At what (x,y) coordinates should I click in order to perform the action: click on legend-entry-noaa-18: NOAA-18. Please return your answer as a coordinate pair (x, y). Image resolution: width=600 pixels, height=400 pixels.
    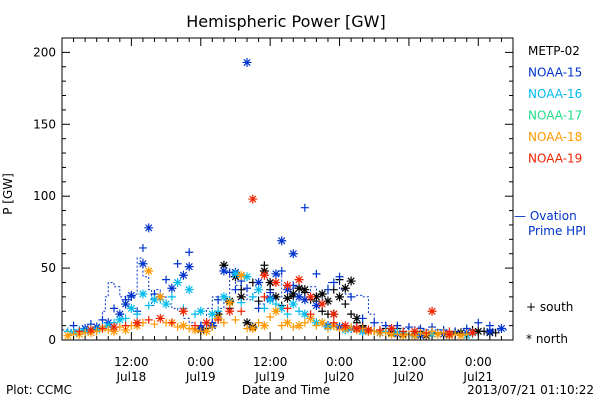
    Looking at the image, I should click on (555, 137).